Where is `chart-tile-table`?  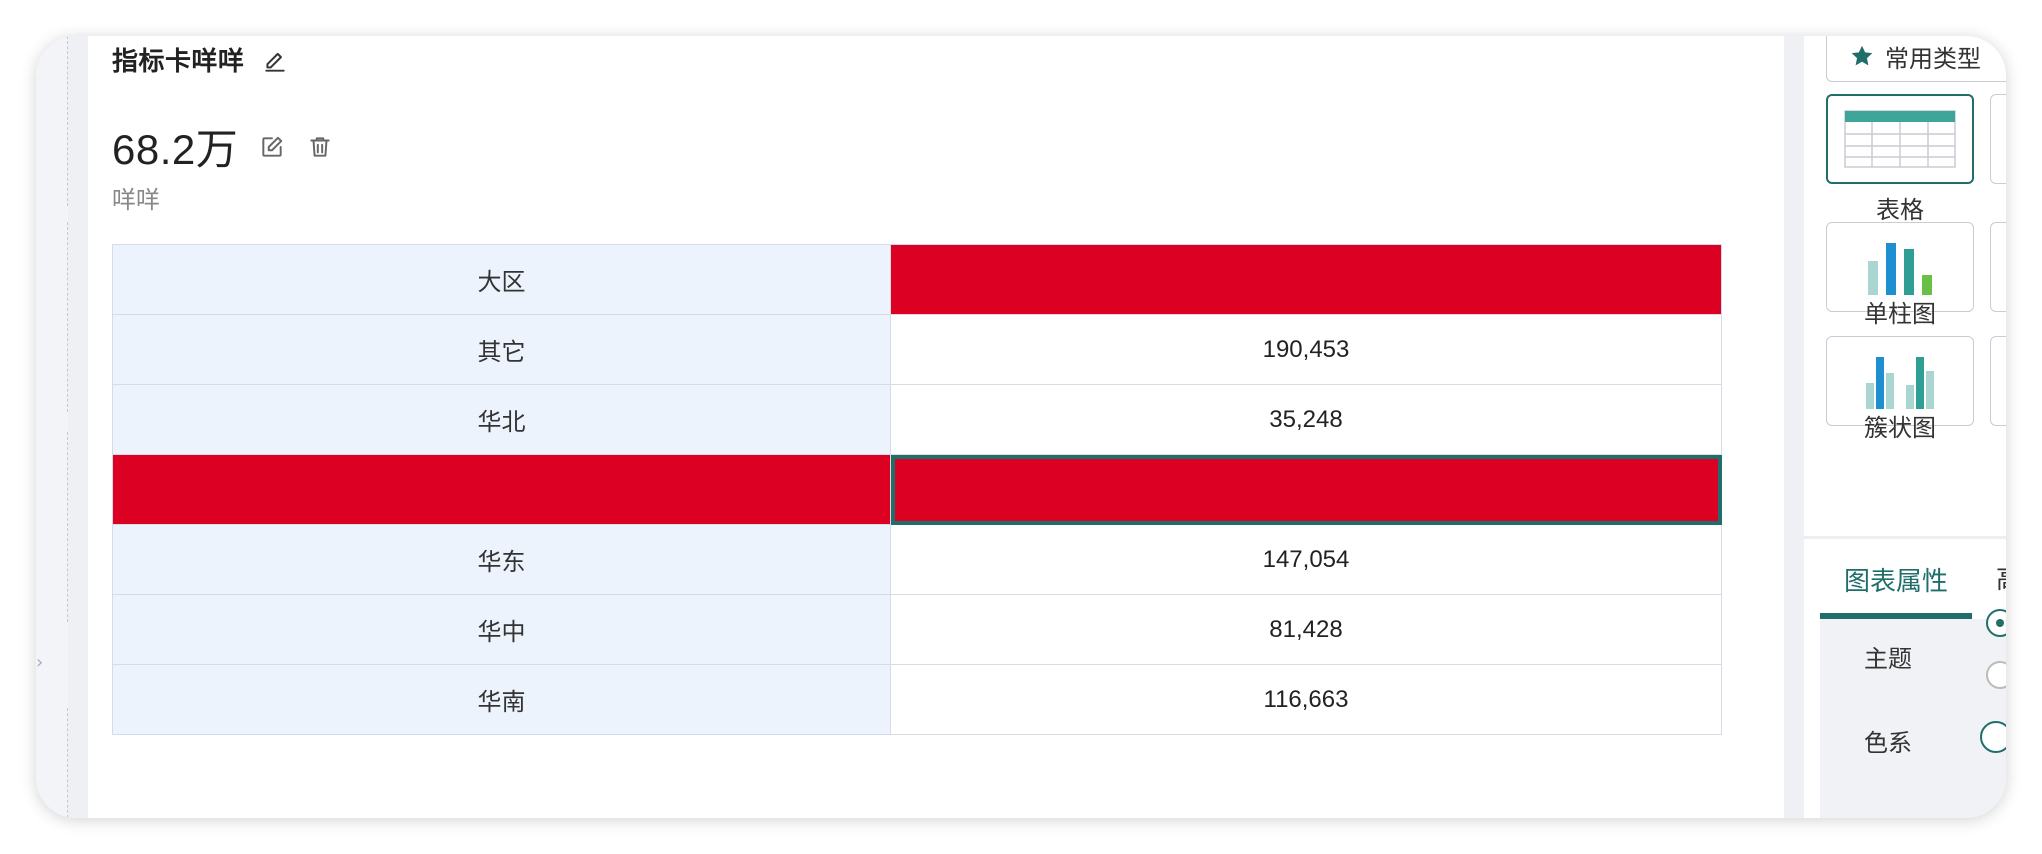 chart-tile-table is located at coordinates (1900, 139).